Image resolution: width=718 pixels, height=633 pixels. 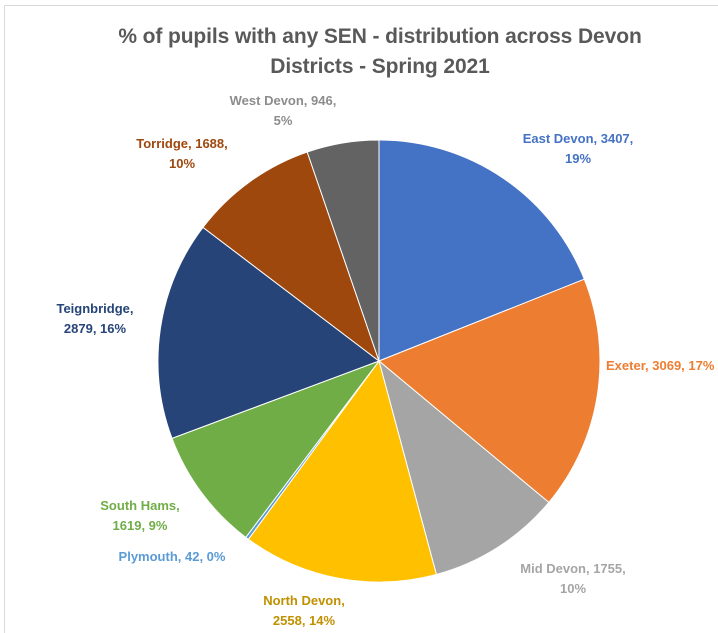 I want to click on slice-label-line: 5%, so click(x=283, y=120).